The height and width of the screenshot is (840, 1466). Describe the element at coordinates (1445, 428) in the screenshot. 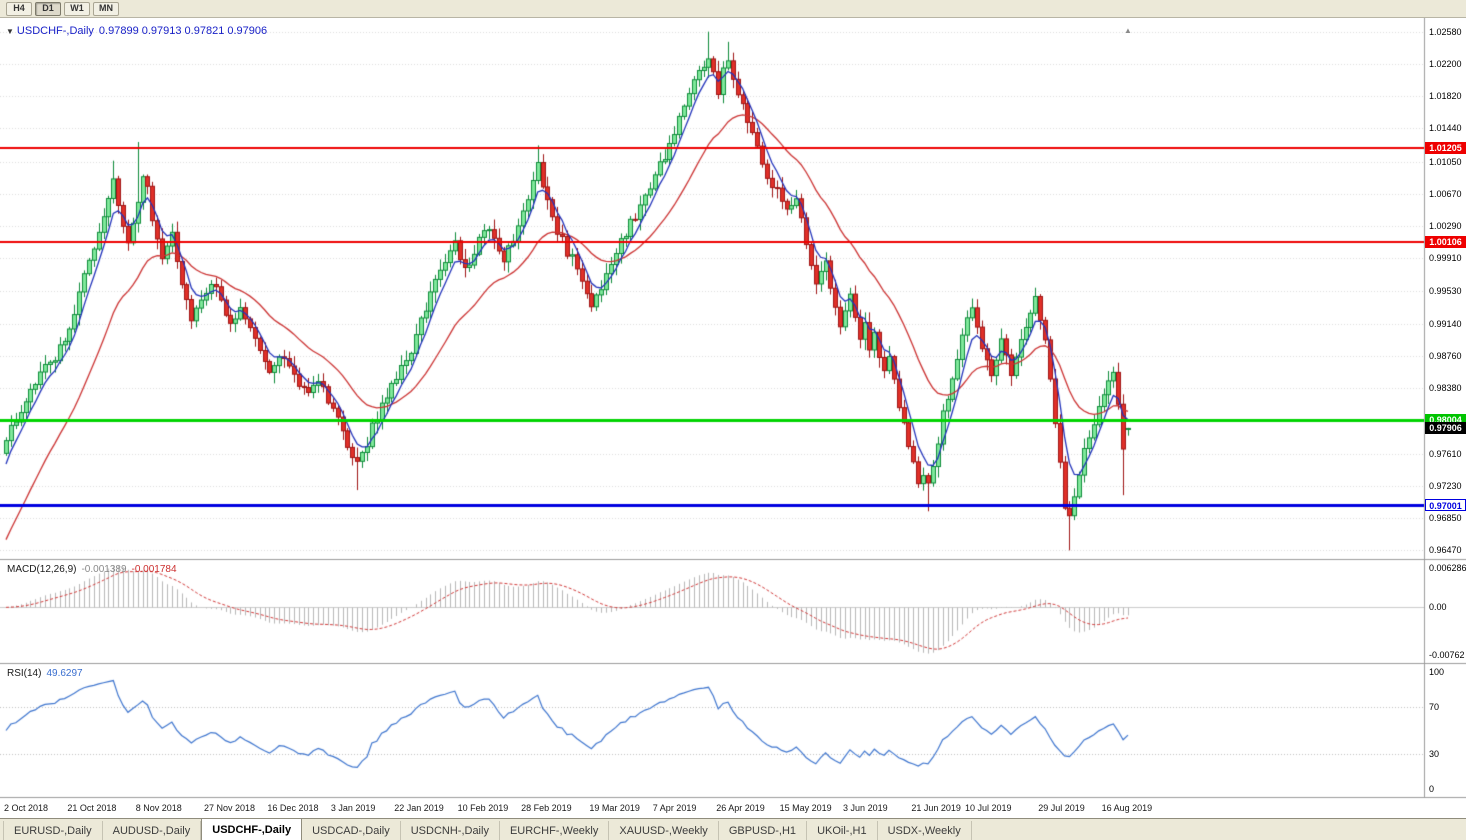

I see `current-price-label: 0.97906` at that location.